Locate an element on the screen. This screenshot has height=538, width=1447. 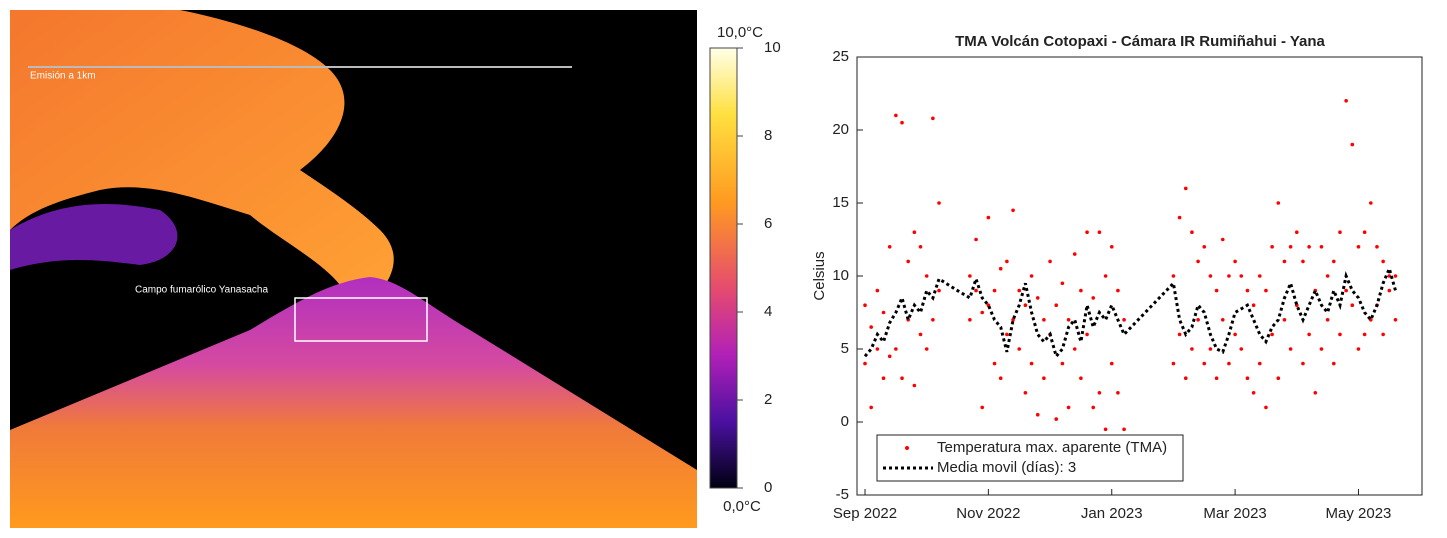
y-axis-label: Celsius is located at coordinates (819, 275).